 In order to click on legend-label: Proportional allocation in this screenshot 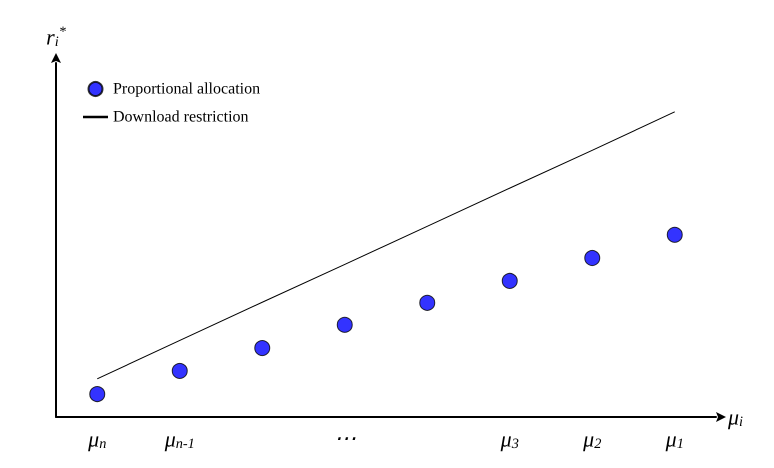, I will do `click(186, 89)`.